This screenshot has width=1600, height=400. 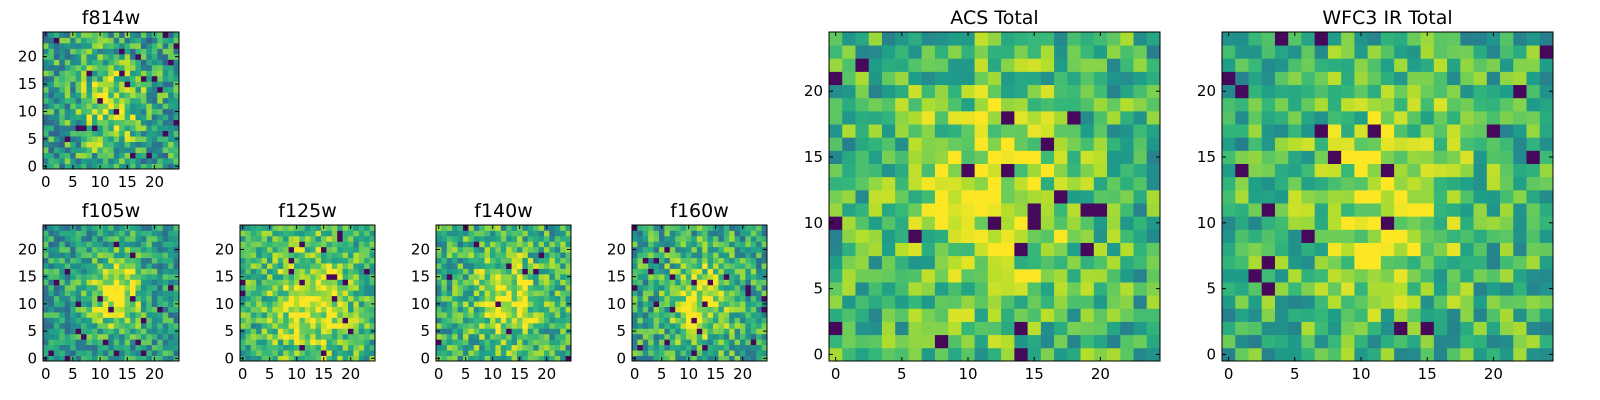 What do you see at coordinates (27, 277) in the screenshot?
I see `y-tick-label: 15` at bounding box center [27, 277].